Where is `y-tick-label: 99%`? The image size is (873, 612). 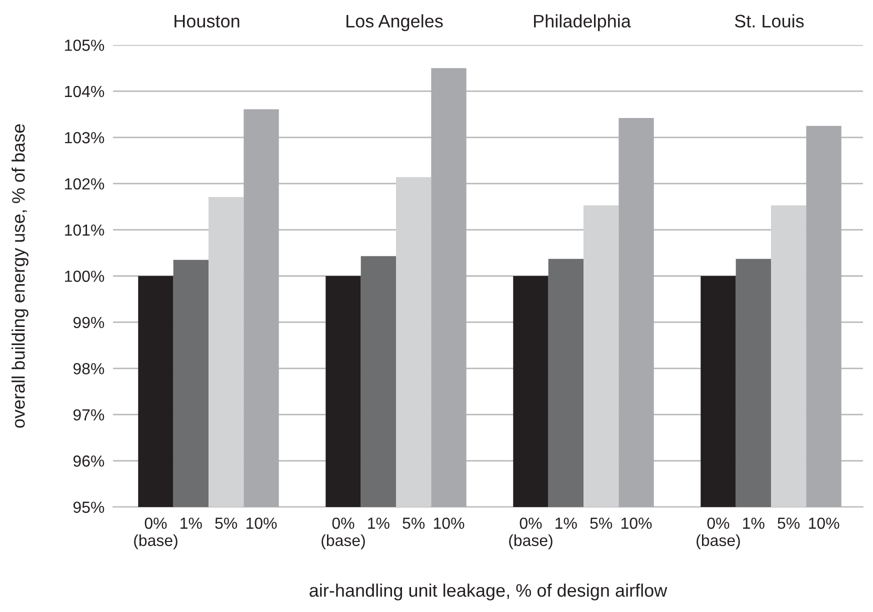 y-tick-label: 99% is located at coordinates (88, 322).